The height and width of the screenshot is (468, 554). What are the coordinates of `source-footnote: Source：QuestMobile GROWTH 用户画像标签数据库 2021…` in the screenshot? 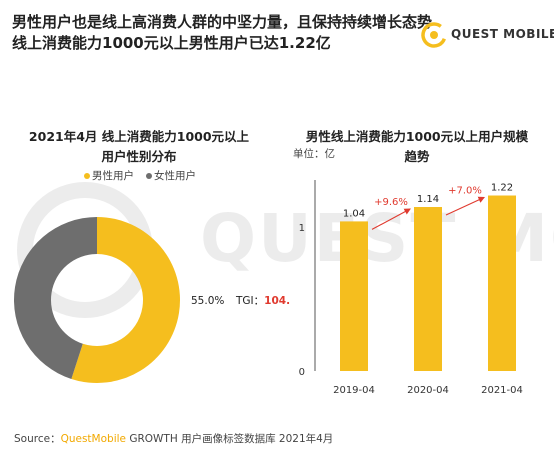 It's located at (173, 438).